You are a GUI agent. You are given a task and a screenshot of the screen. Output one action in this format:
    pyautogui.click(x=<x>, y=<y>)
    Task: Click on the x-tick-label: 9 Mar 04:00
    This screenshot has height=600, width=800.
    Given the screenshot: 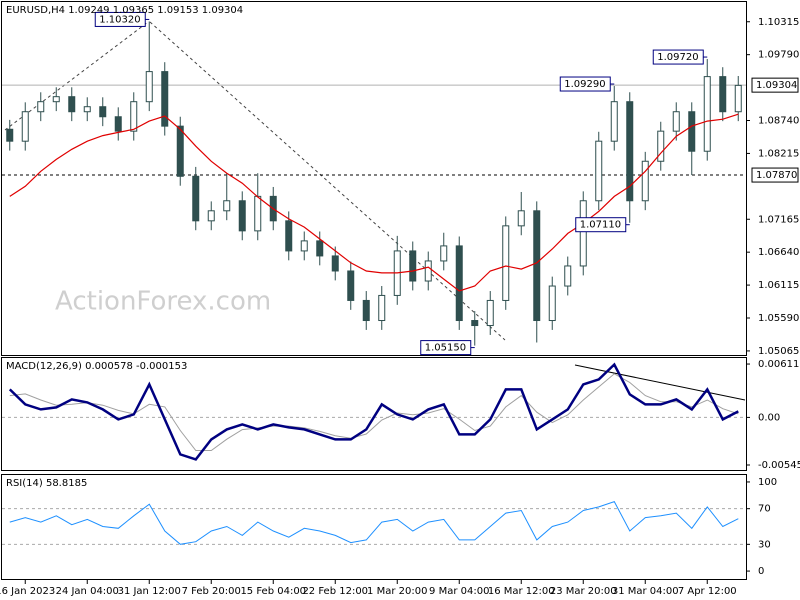 What is the action you would take?
    pyautogui.click(x=459, y=591)
    